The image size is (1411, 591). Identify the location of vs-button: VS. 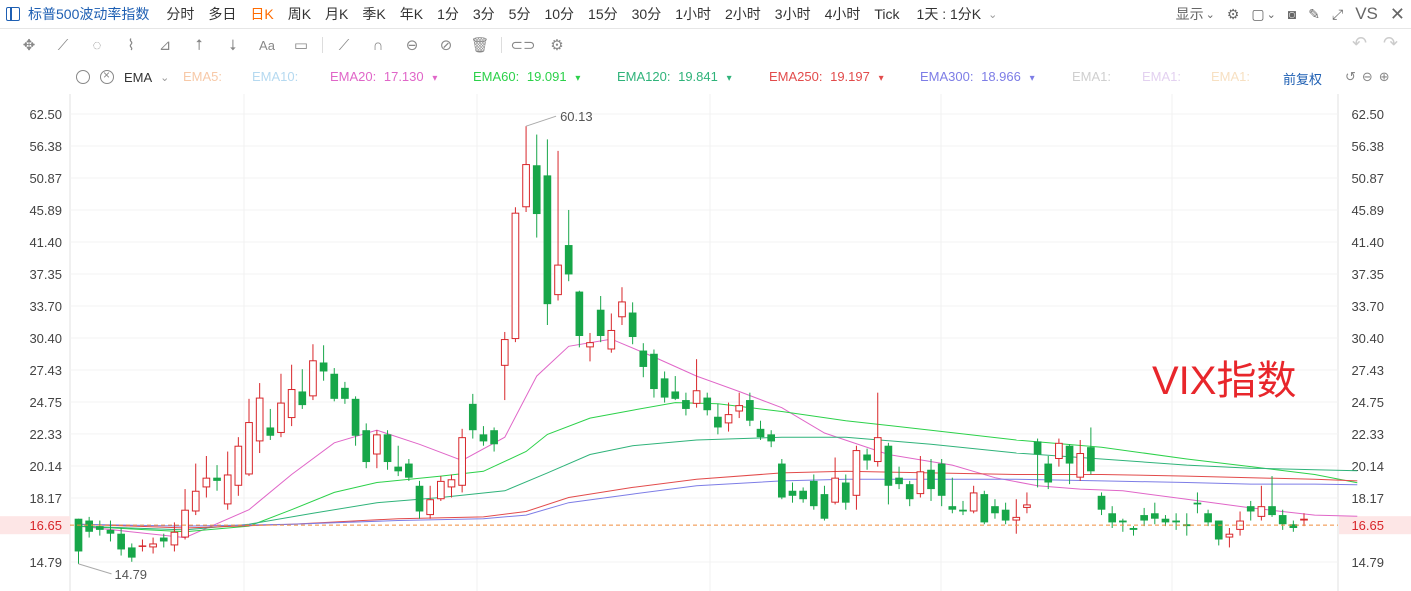
(1366, 13).